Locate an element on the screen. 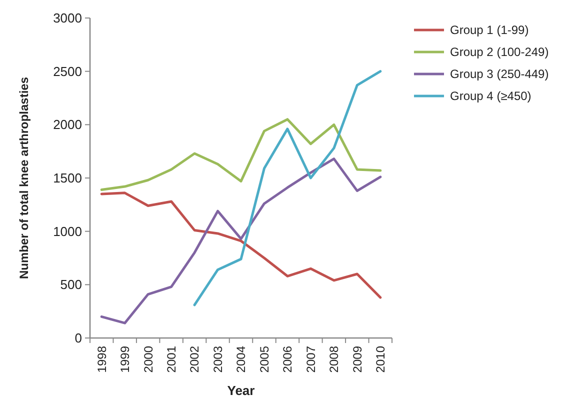  x-tick-label: 1998 is located at coordinates (101, 359).